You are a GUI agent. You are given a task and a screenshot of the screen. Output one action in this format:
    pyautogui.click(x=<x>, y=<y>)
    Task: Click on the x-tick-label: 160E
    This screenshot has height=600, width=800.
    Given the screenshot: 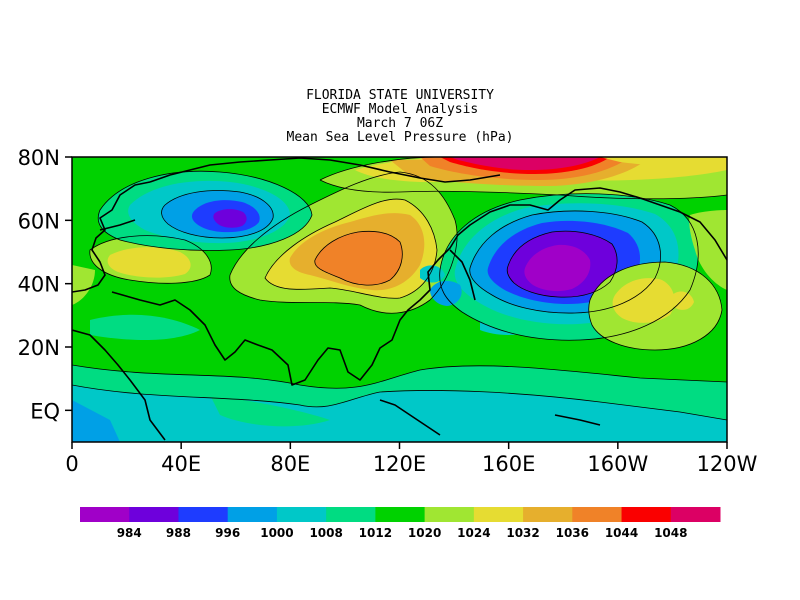 What is the action you would take?
    pyautogui.click(x=508, y=464)
    